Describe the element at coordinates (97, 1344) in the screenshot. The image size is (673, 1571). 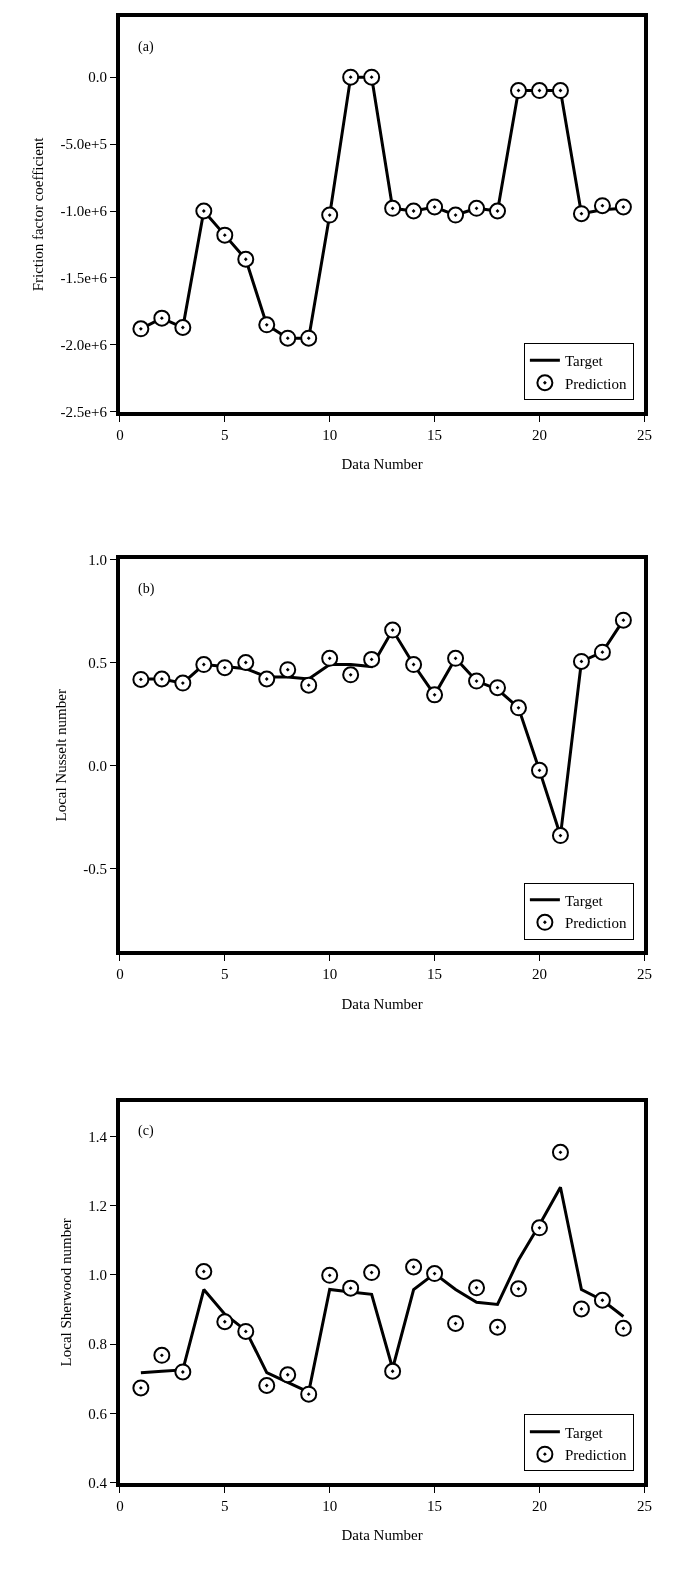
I see `y-tick-label: 0.8` at that location.